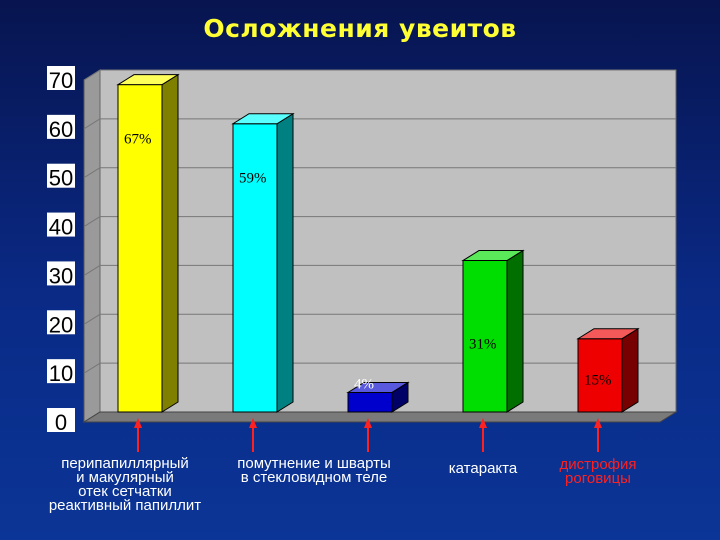 This screenshot has height=540, width=720. Describe the element at coordinates (61, 250) in the screenshot. I see `y-axis-ticks: 70 60 50 40 30 20 10 0` at that location.